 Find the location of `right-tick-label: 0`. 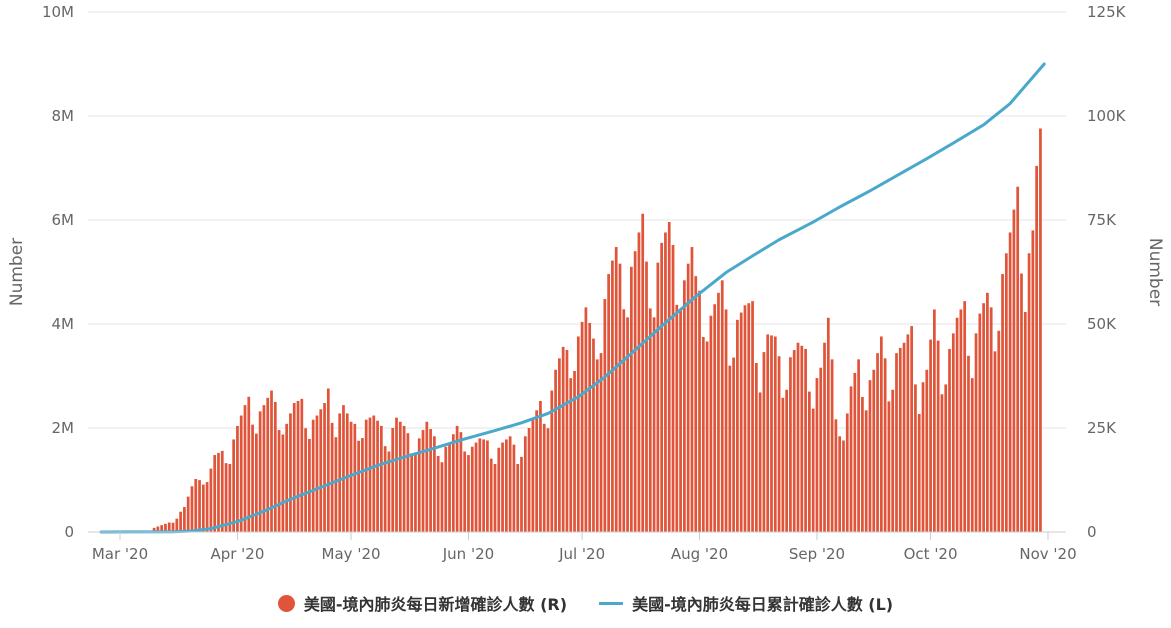

right-tick-label: 0 is located at coordinates (1092, 532).